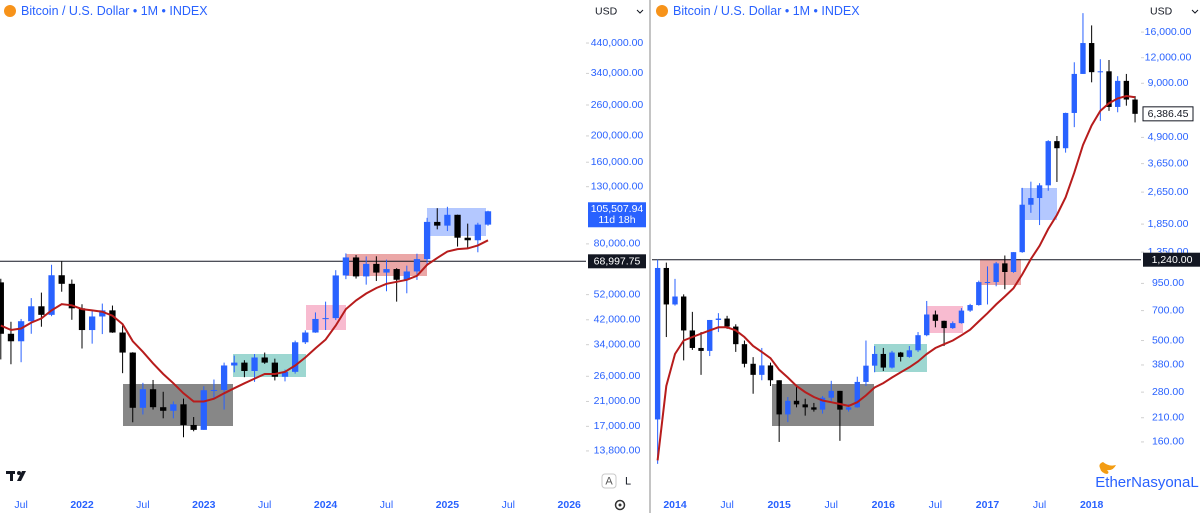  I want to click on auto-scale-button, so click(609, 481).